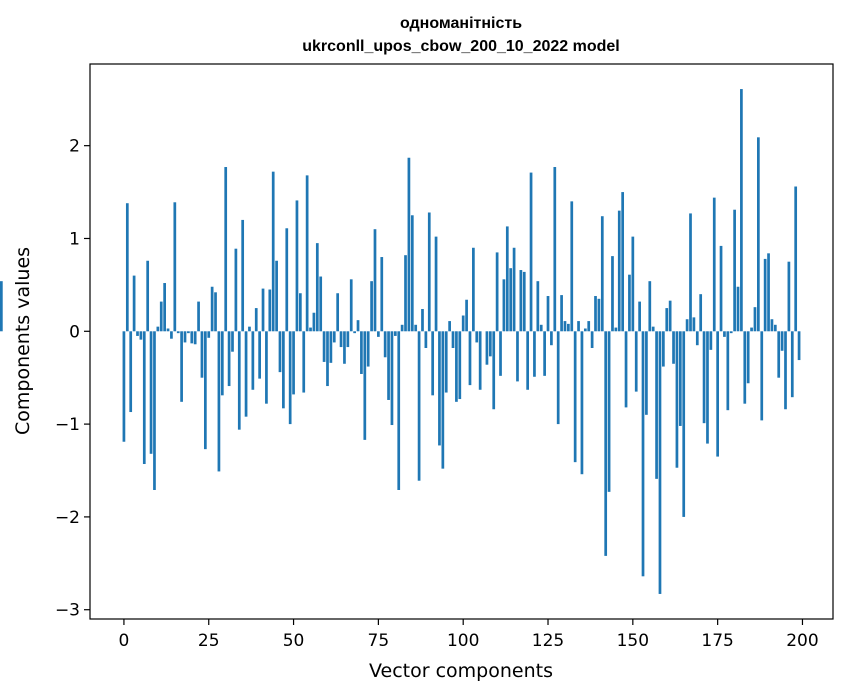 The image size is (847, 696). Describe the element at coordinates (74, 147) in the screenshot. I see `y-tick-label: 2` at that location.